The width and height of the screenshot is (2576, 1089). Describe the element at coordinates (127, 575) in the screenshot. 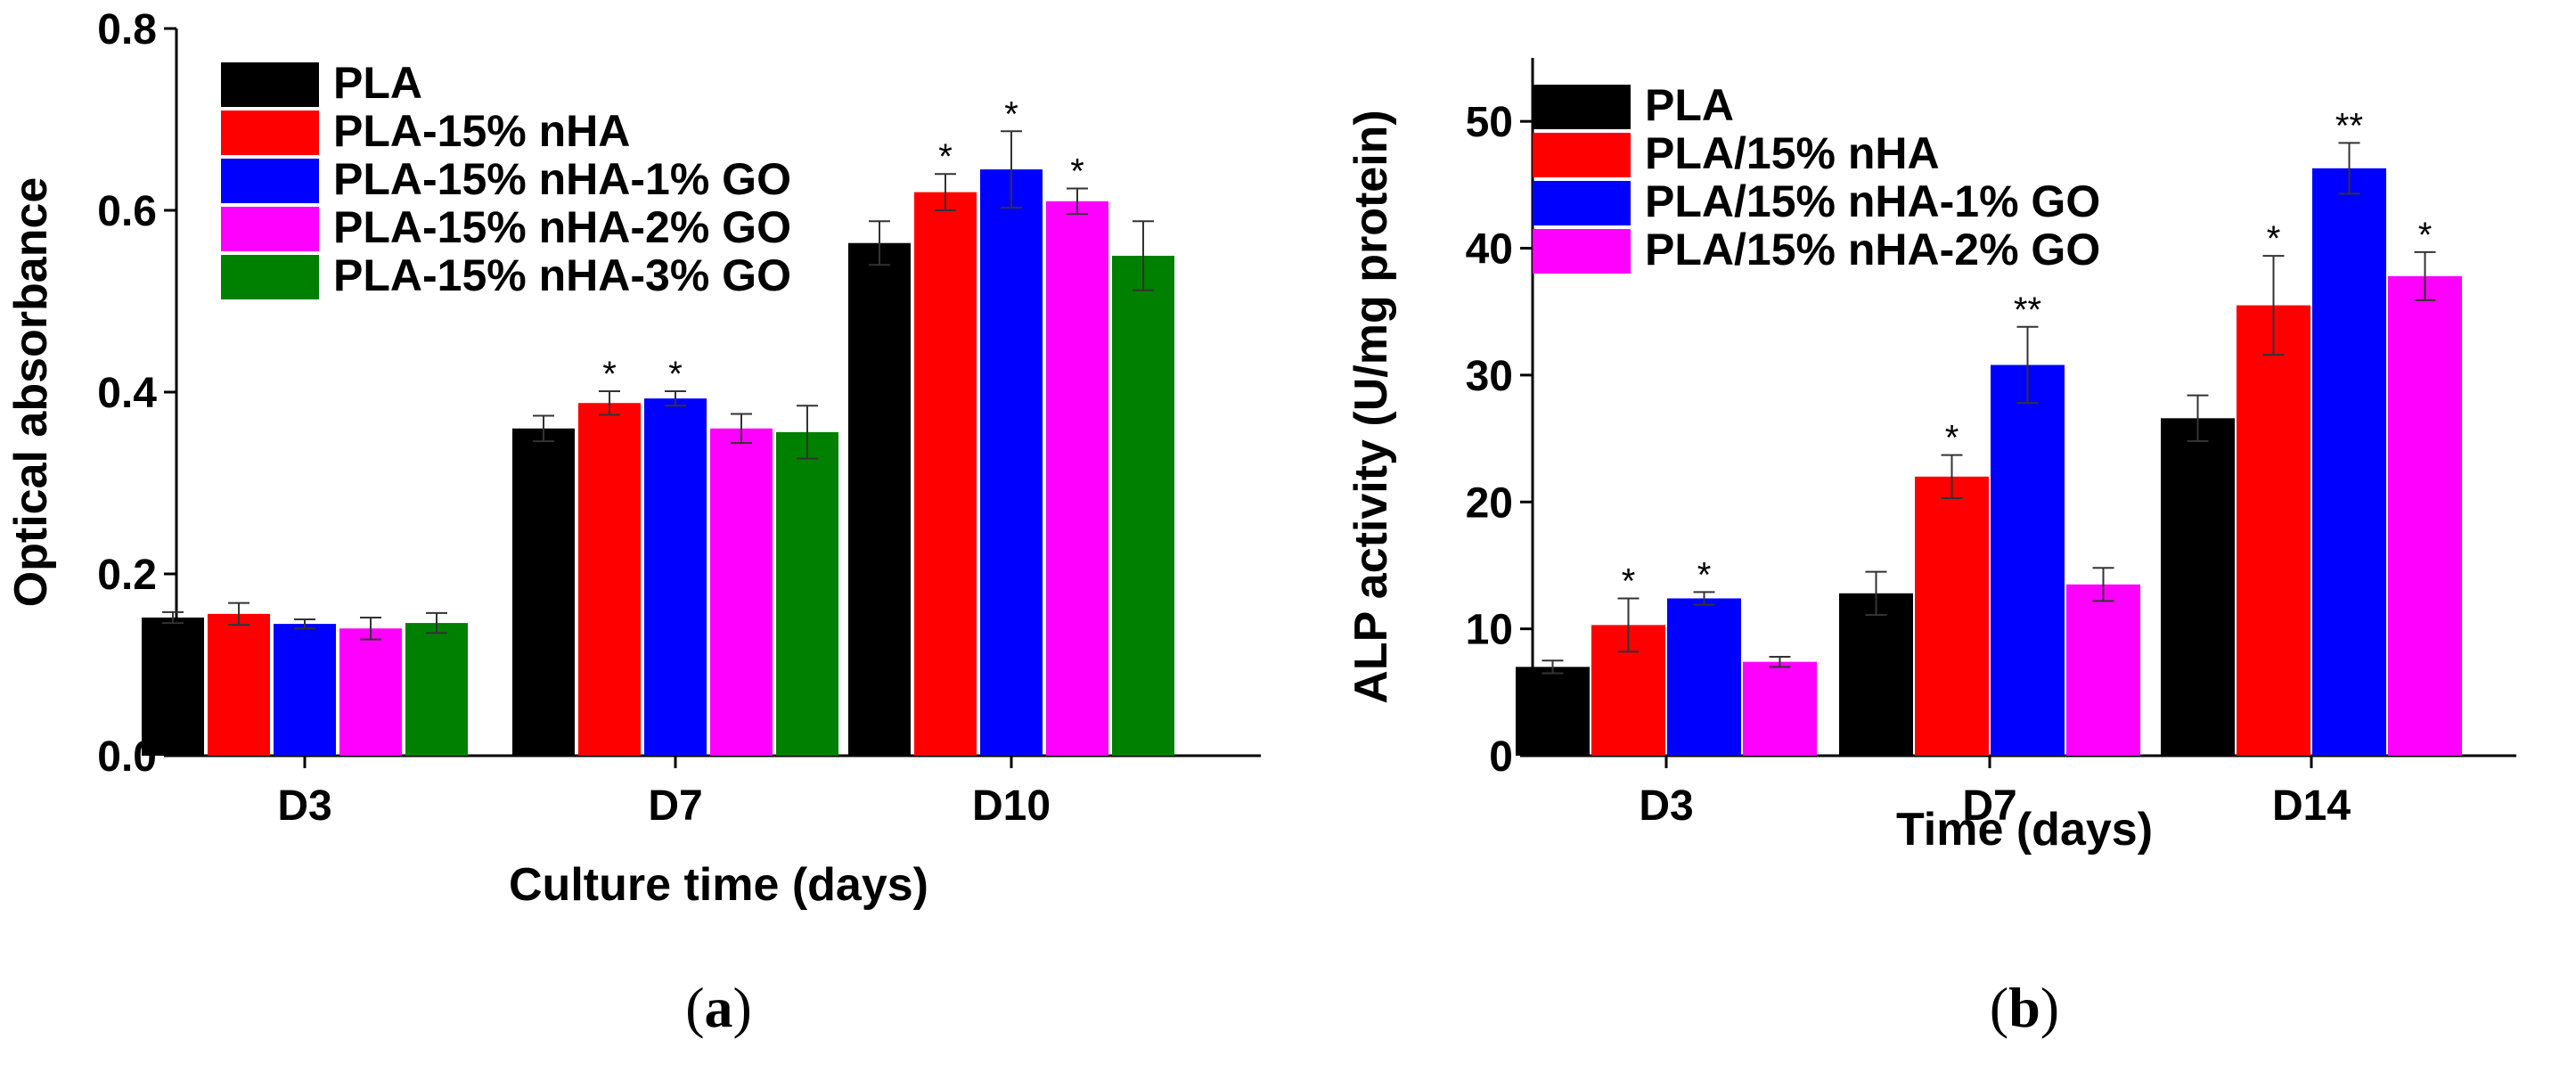

I see `y-tick-label: 0.2` at that location.